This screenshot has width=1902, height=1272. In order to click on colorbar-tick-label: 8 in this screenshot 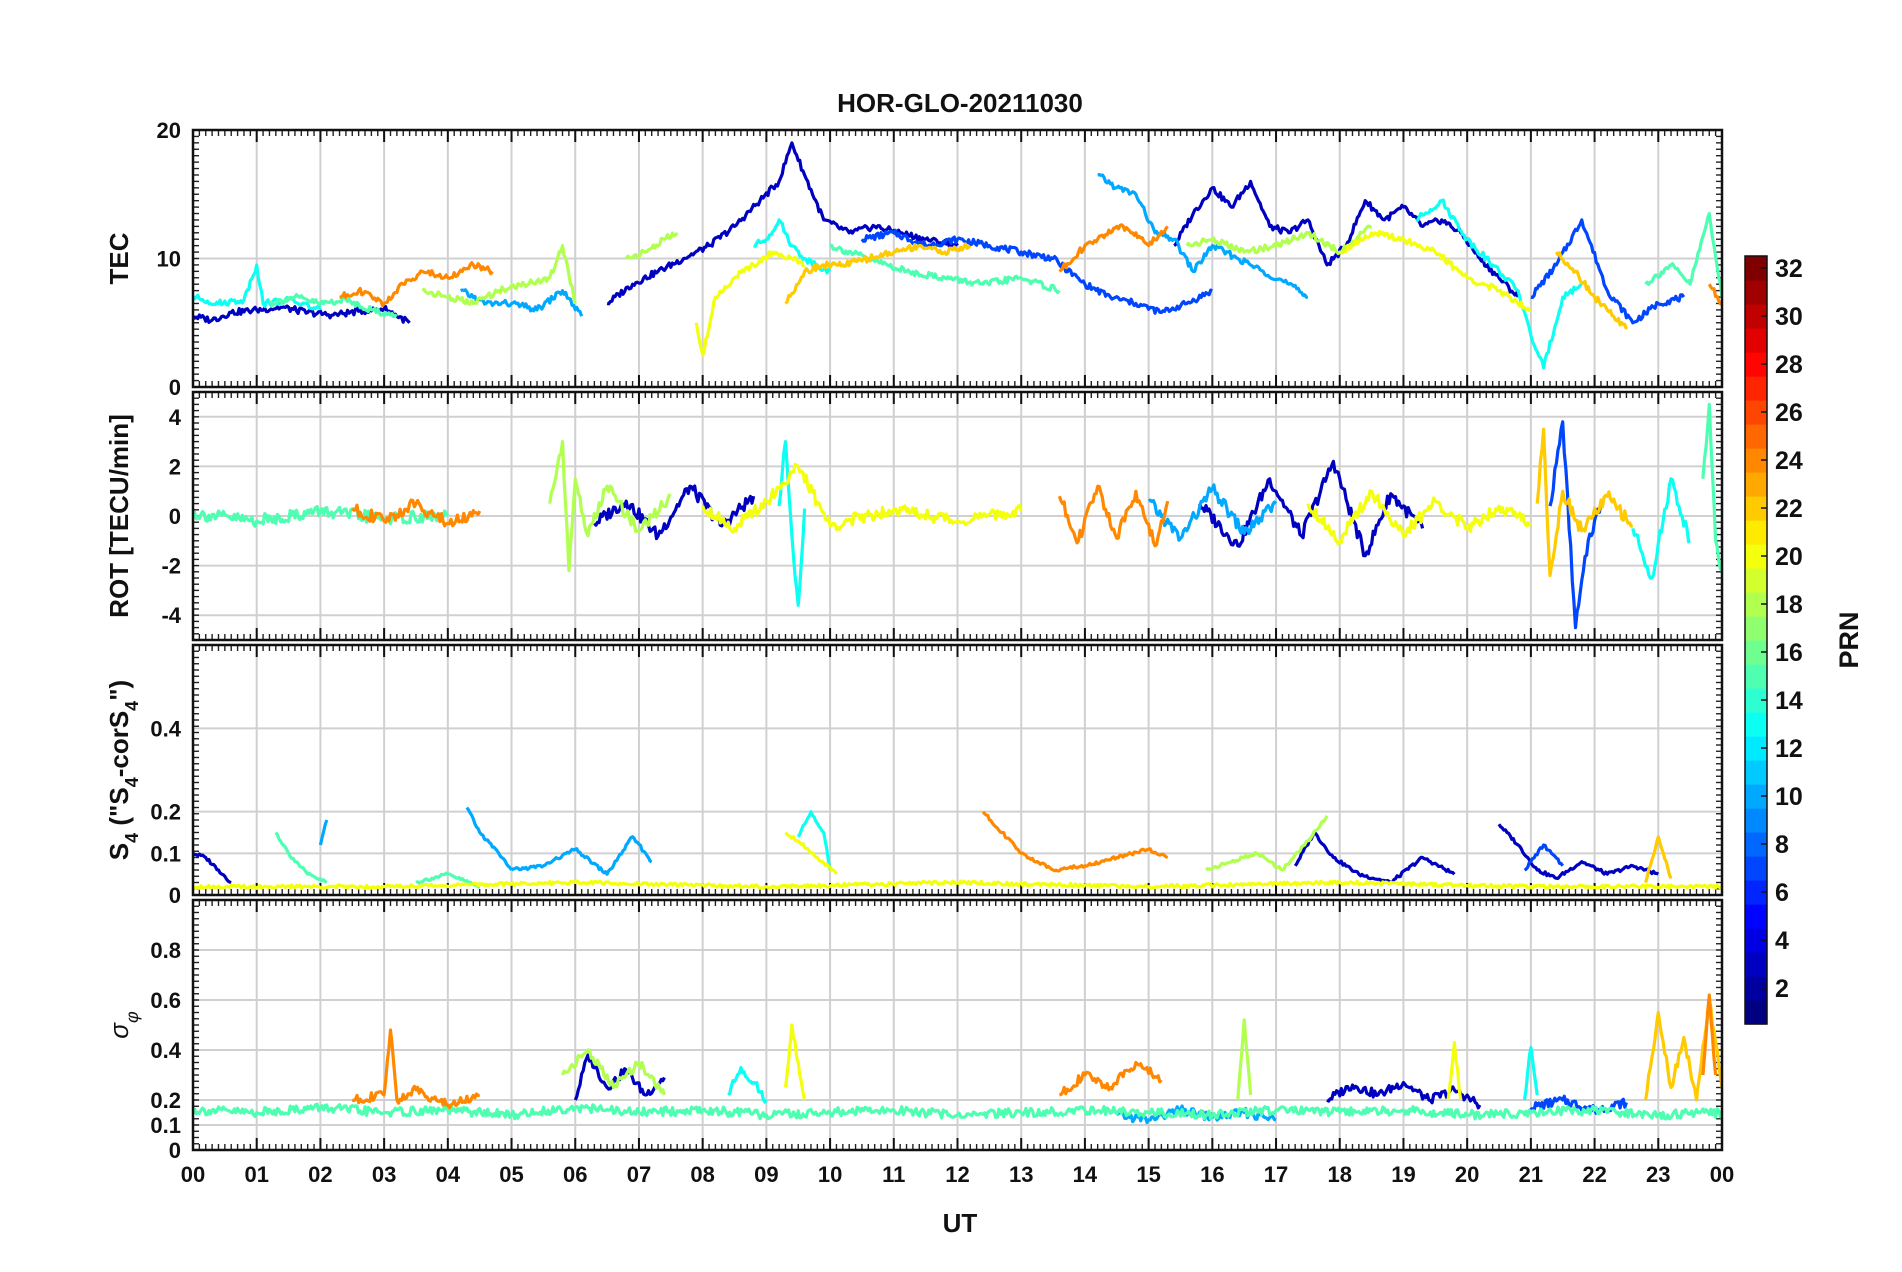, I will do `click(1782, 845)`.